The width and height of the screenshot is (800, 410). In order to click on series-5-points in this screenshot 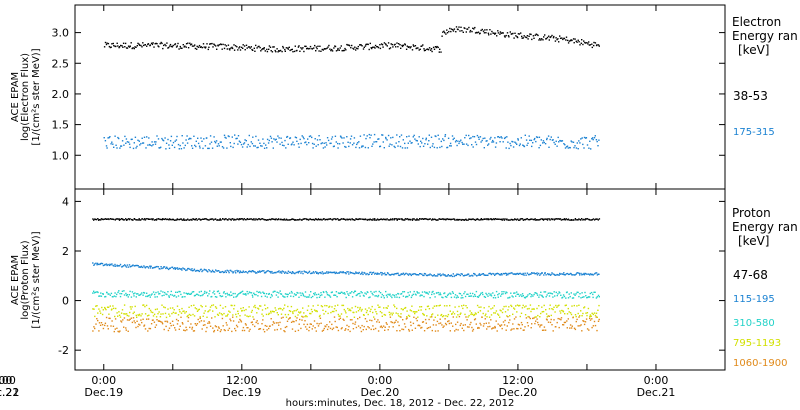, I will do `click(346, 324)`.